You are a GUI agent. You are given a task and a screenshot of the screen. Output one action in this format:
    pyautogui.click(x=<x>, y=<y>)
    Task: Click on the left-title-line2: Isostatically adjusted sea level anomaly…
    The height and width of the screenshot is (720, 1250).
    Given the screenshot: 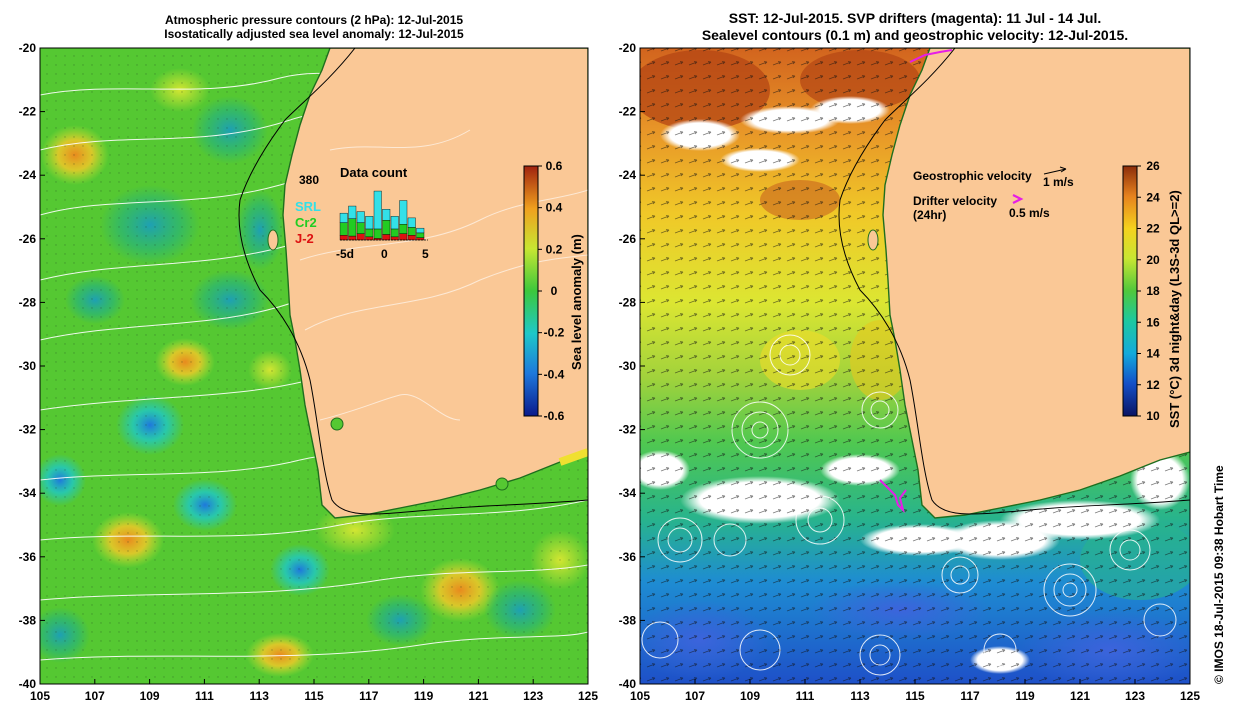 What is the action you would take?
    pyautogui.click(x=314, y=34)
    